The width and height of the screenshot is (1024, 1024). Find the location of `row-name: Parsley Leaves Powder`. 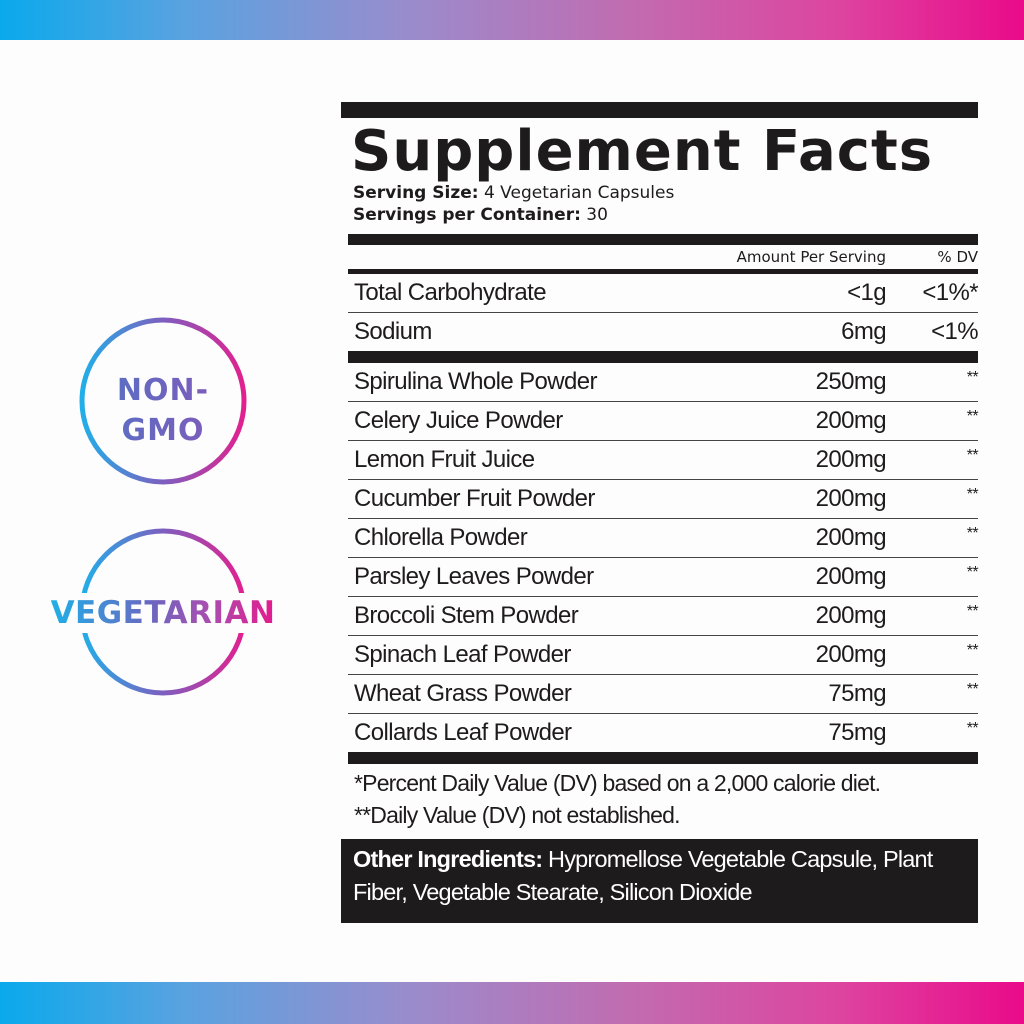

row-name: Parsley Leaves Powder is located at coordinates (474, 576).